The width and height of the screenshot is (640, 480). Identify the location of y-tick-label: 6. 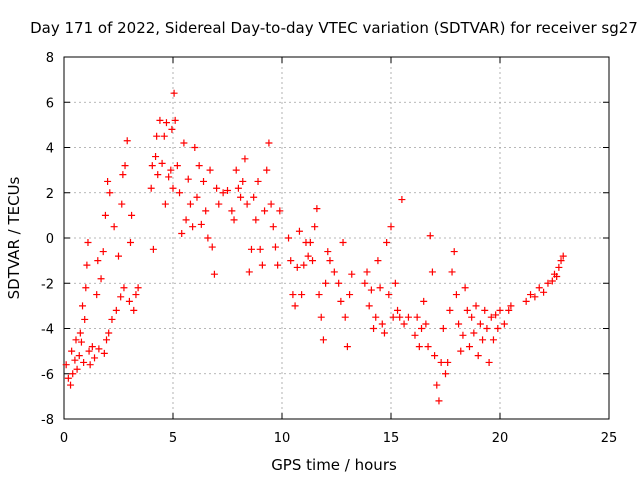
(50, 103).